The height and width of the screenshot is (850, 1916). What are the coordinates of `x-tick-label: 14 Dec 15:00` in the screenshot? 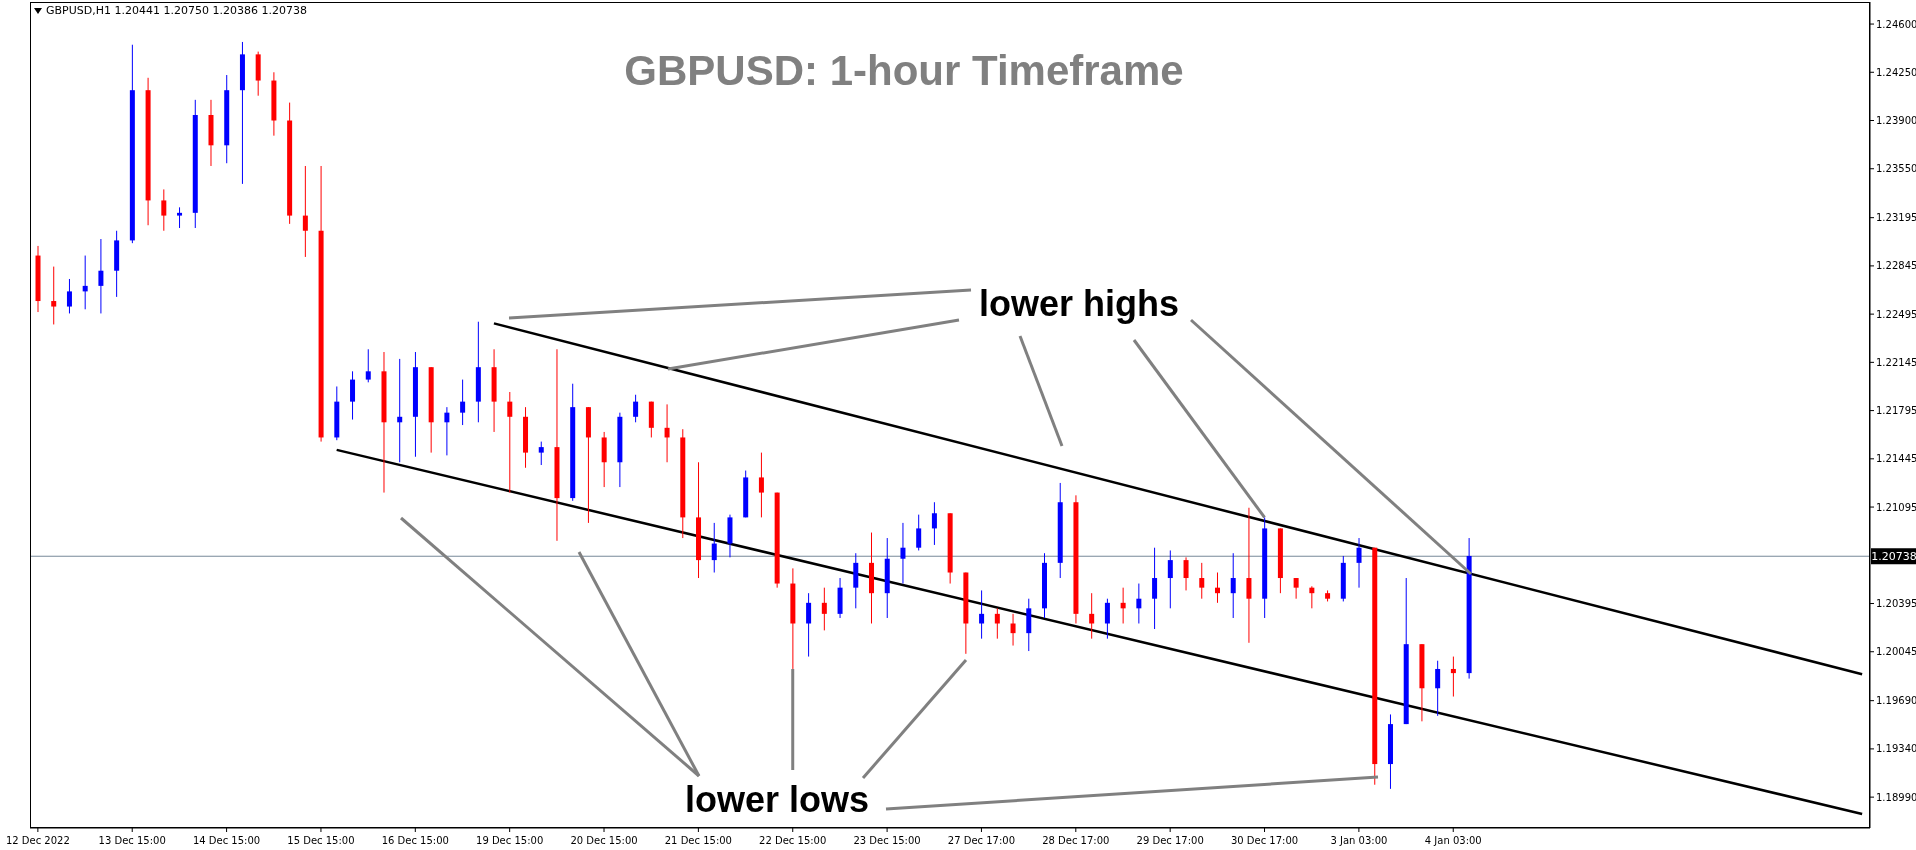 It's located at (226, 840).